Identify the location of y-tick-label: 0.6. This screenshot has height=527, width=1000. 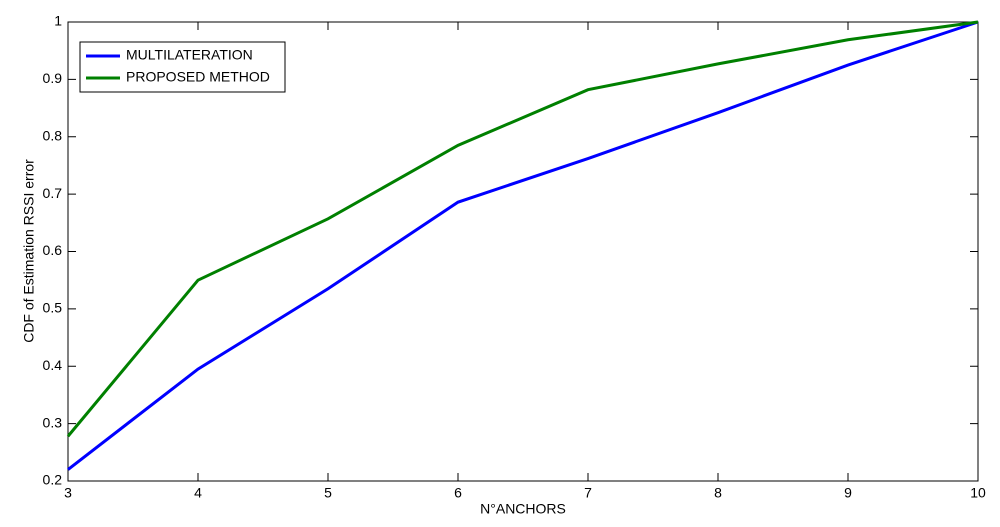
(53, 250).